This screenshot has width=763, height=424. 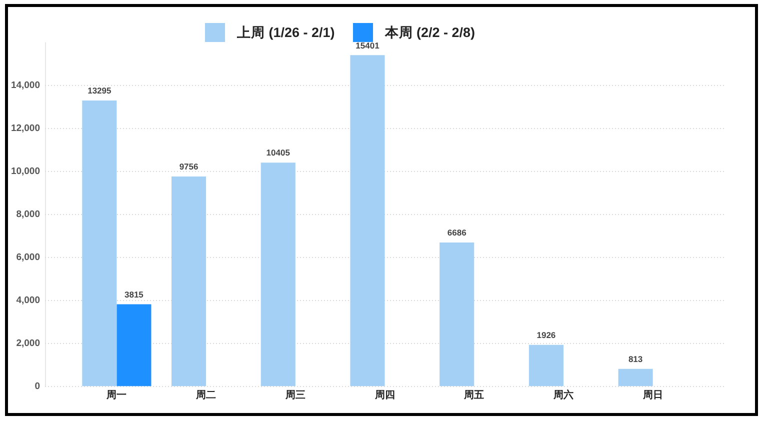 What do you see at coordinates (635, 359) in the screenshot?
I see `data-label: 813` at bounding box center [635, 359].